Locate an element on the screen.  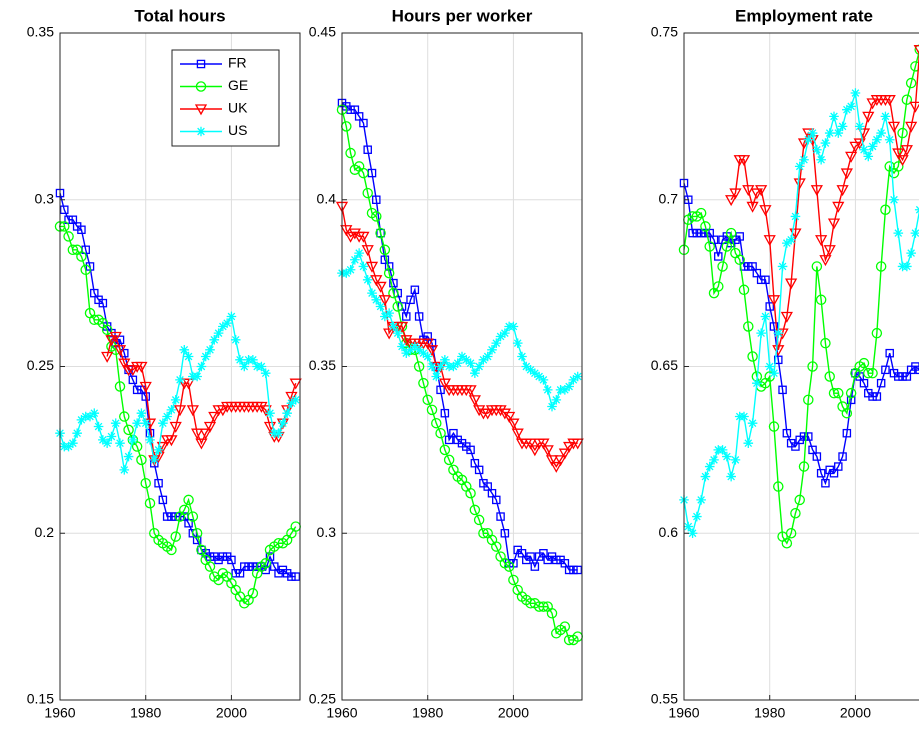
y-tick-label: 0.6 is located at coordinates (669, 532).